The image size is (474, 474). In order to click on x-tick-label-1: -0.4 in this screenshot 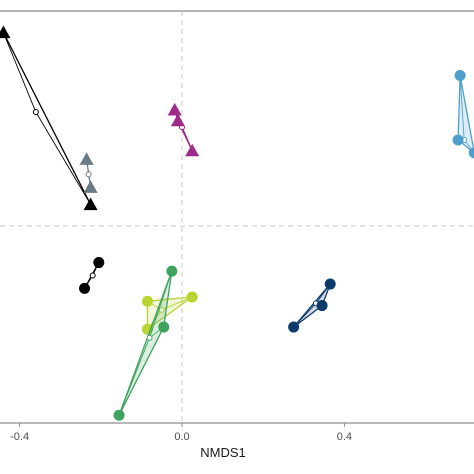, I will do `click(19, 437)`.